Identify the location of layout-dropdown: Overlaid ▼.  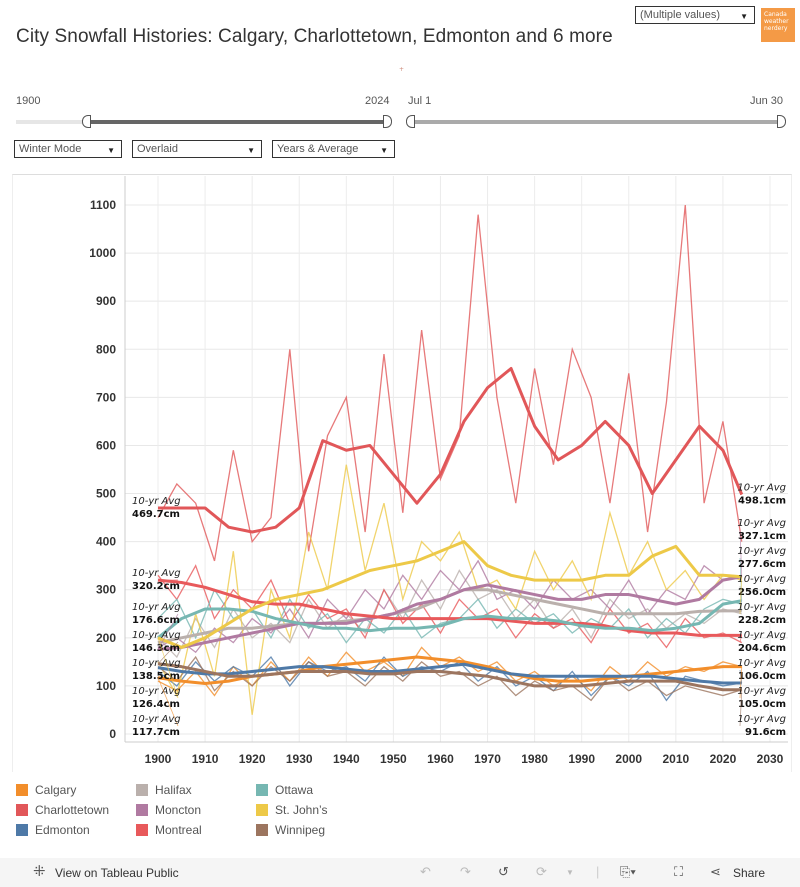
(197, 149).